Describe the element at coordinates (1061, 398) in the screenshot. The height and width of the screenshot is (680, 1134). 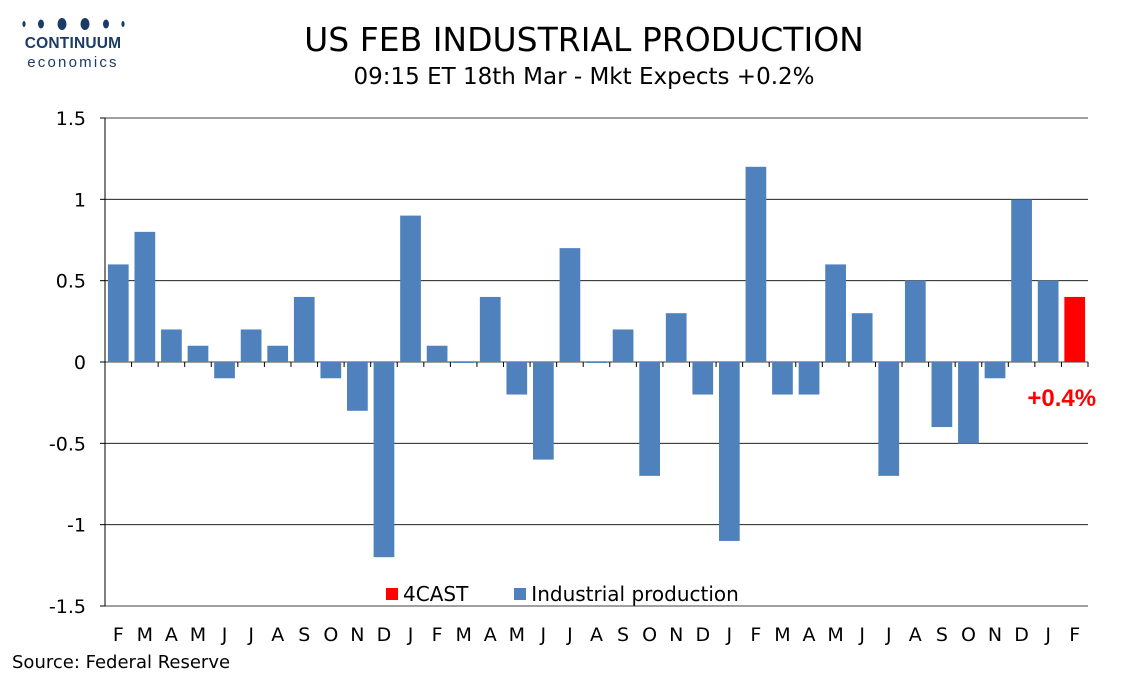
I see `forecast-annotation: +0.4%` at that location.